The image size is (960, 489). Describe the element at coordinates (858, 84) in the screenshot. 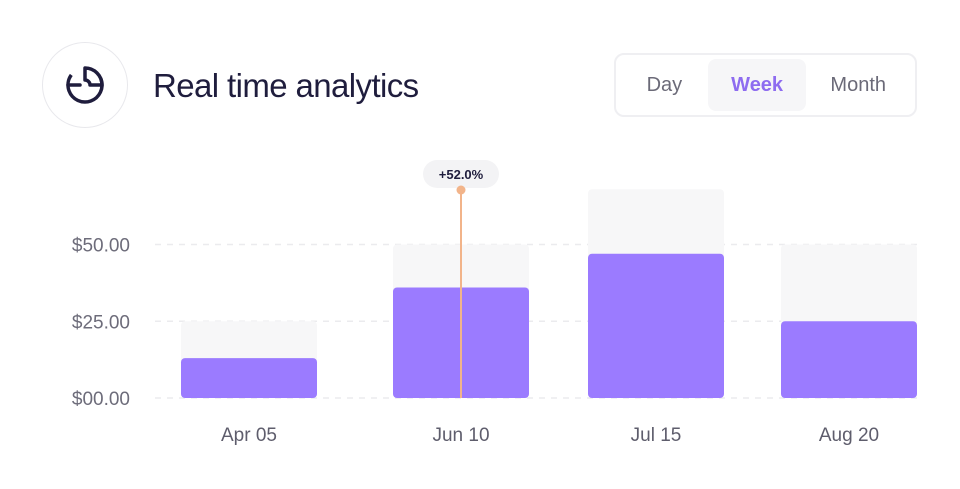

I see `tab-month: Month` at that location.